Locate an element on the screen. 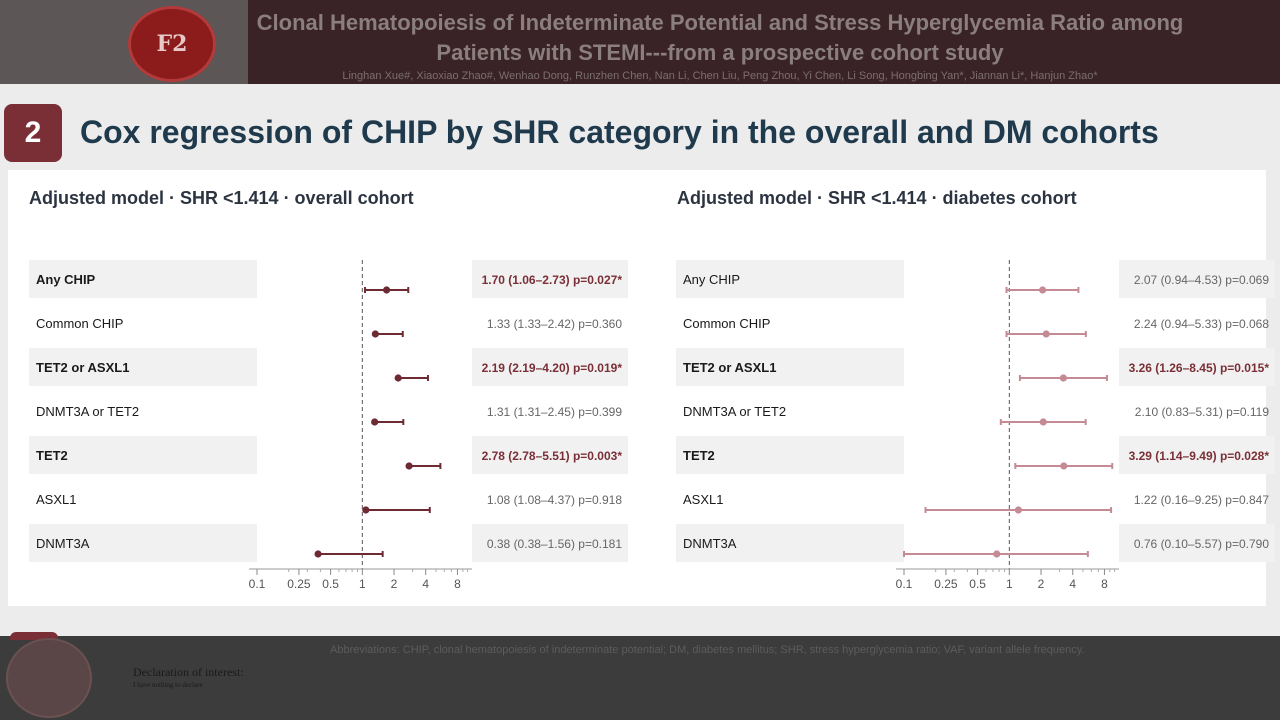 This screenshot has width=1280, height=720. institution-seal-icon is located at coordinates (49, 678).